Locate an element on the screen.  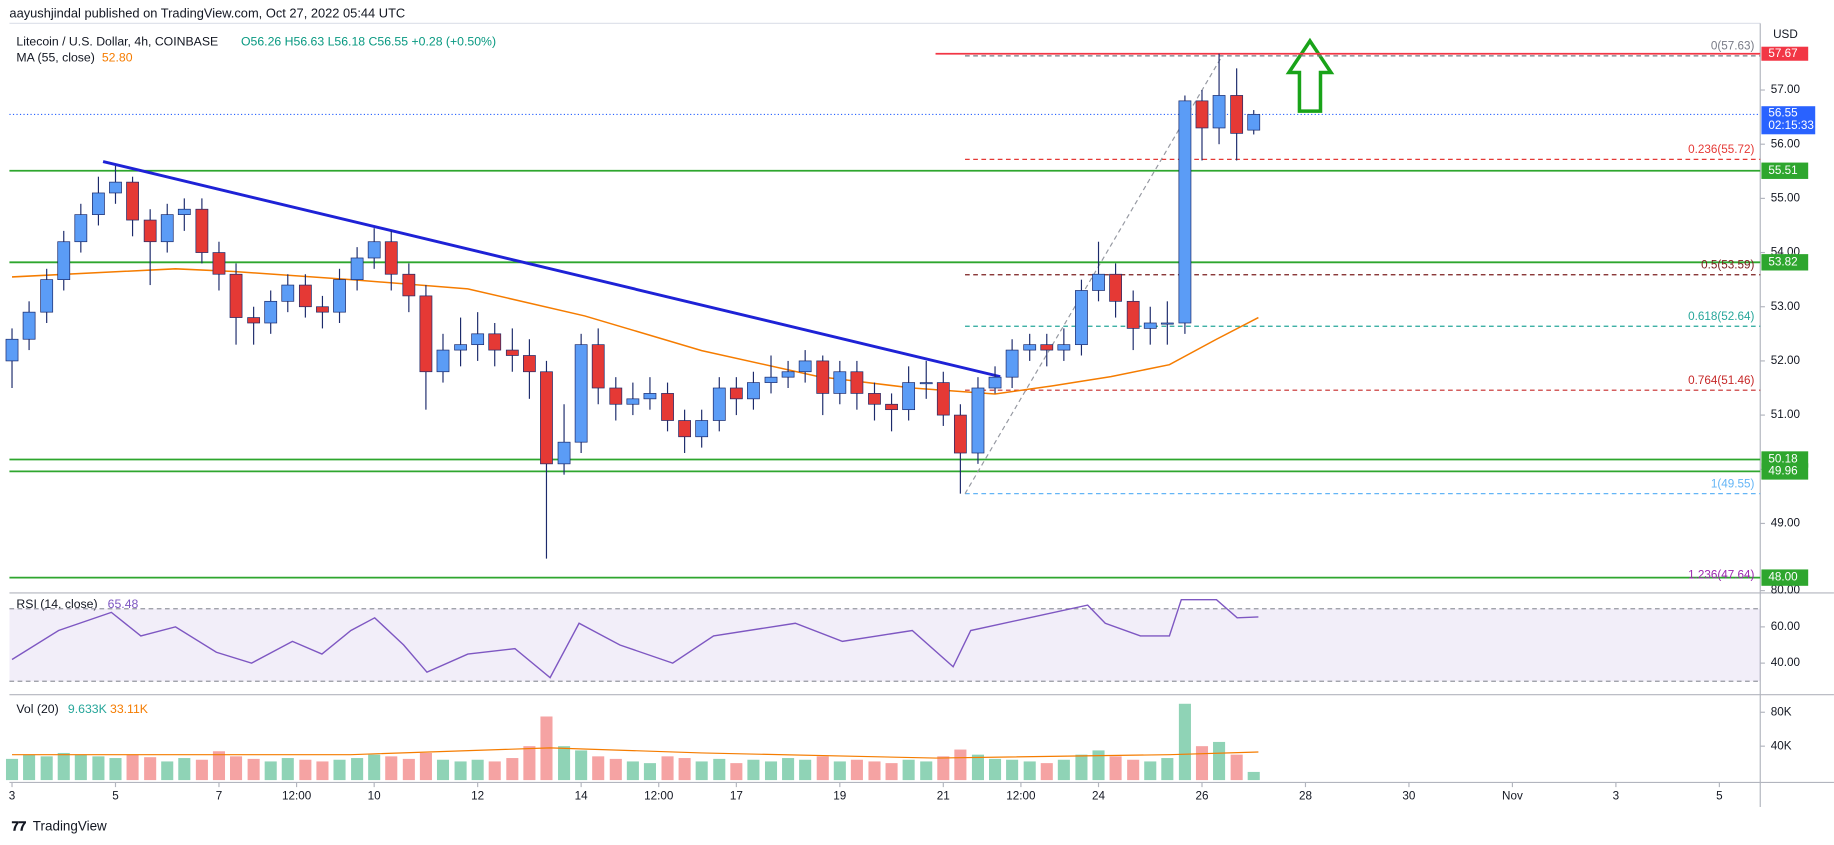
x-tick-label: 5 is located at coordinates (1719, 796).